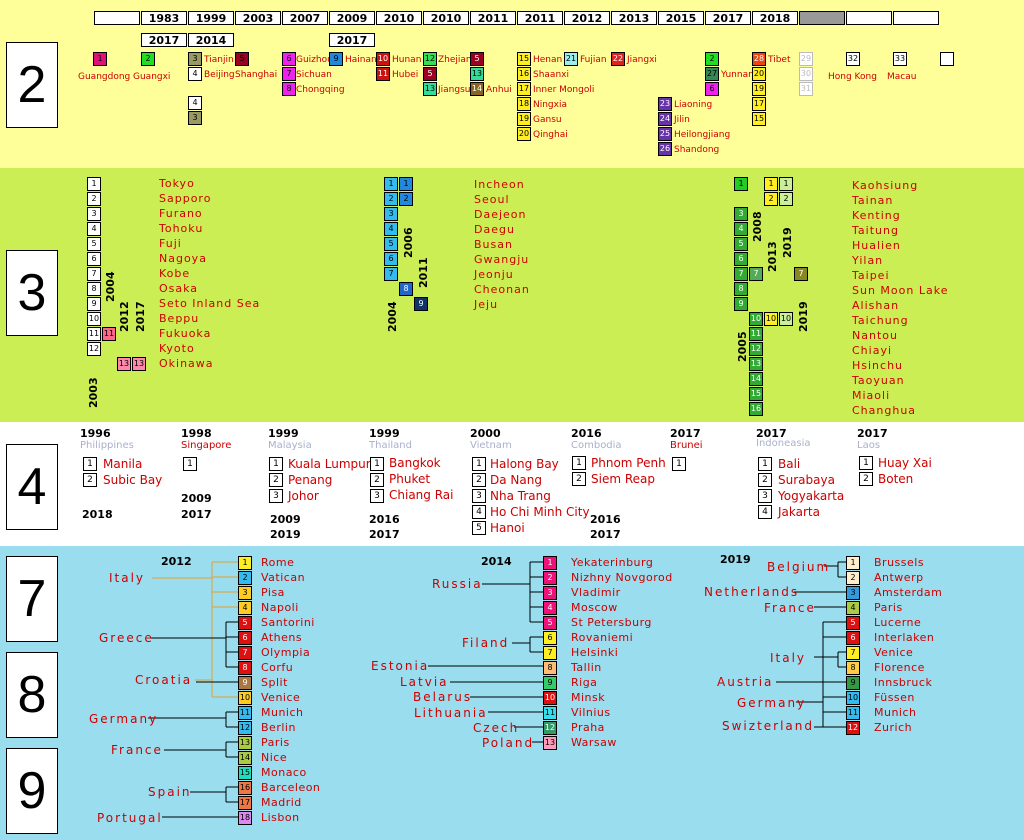 Image resolution: width=1024 pixels, height=840 pixels. What do you see at coordinates (430, 89) in the screenshot?
I see `province-box: 13` at bounding box center [430, 89].